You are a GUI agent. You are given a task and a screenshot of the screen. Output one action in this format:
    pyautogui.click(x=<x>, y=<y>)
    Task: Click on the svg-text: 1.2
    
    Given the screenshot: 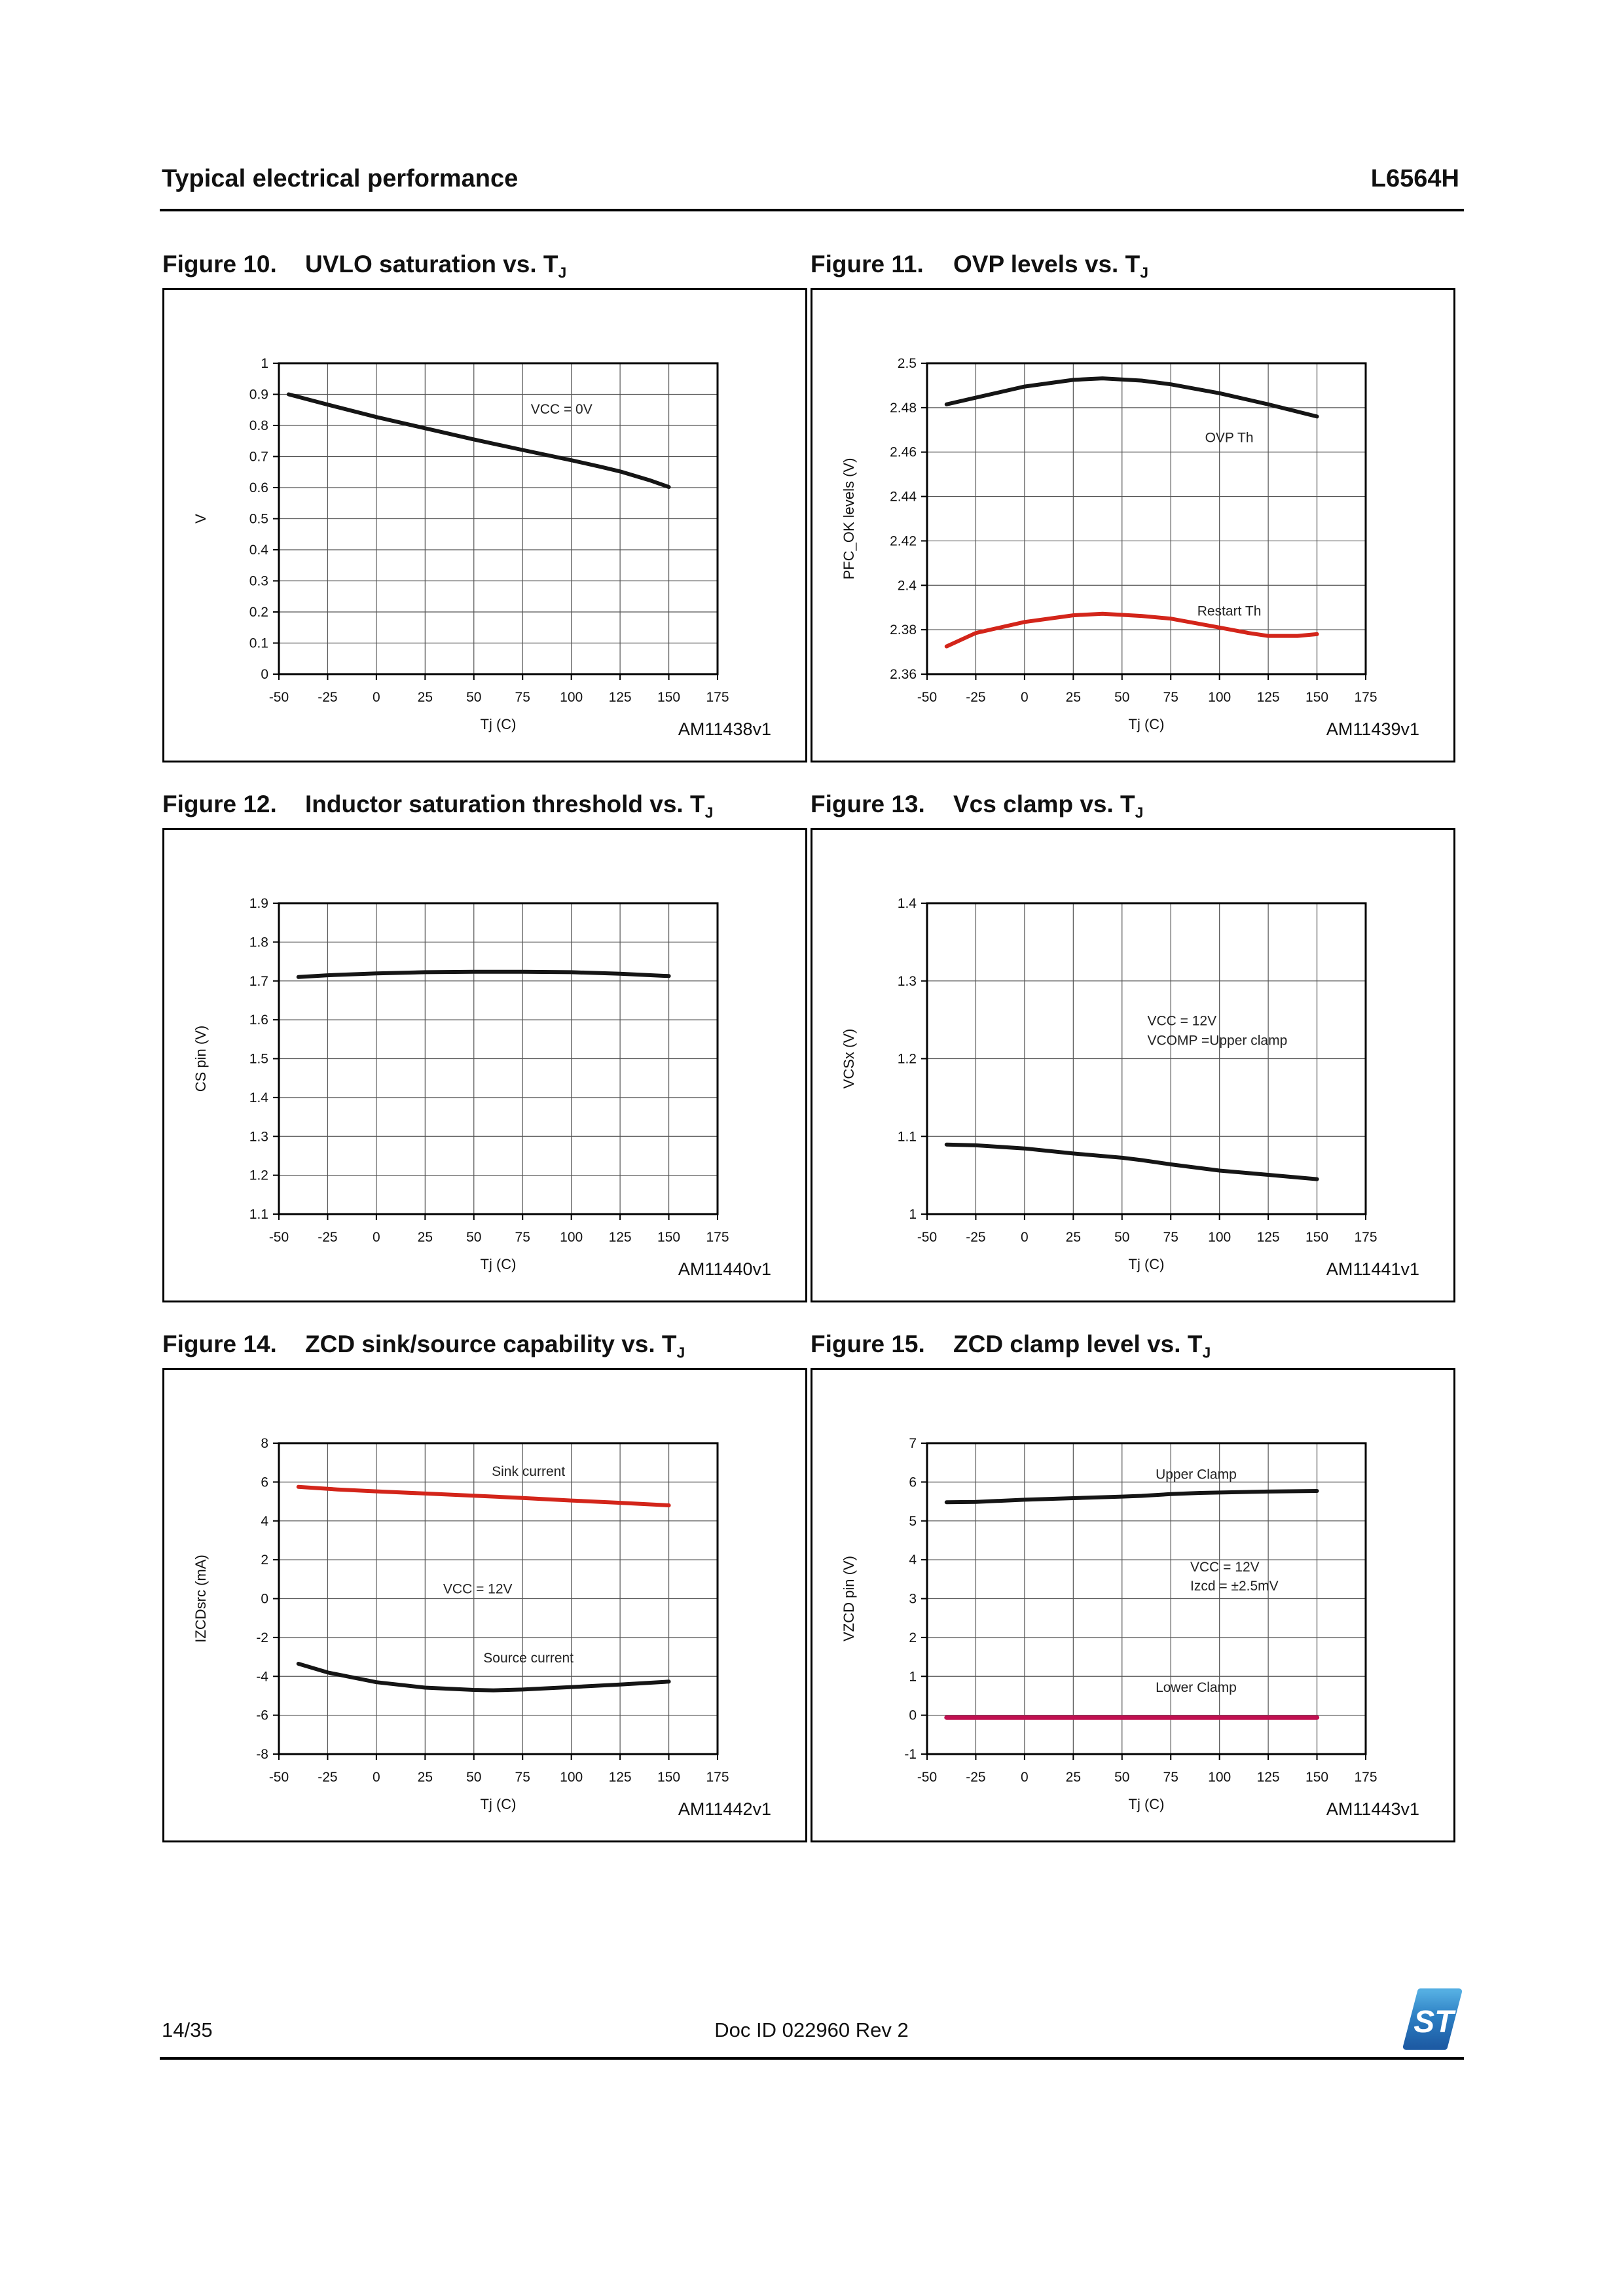 What is the action you would take?
    pyautogui.click(x=907, y=1059)
    